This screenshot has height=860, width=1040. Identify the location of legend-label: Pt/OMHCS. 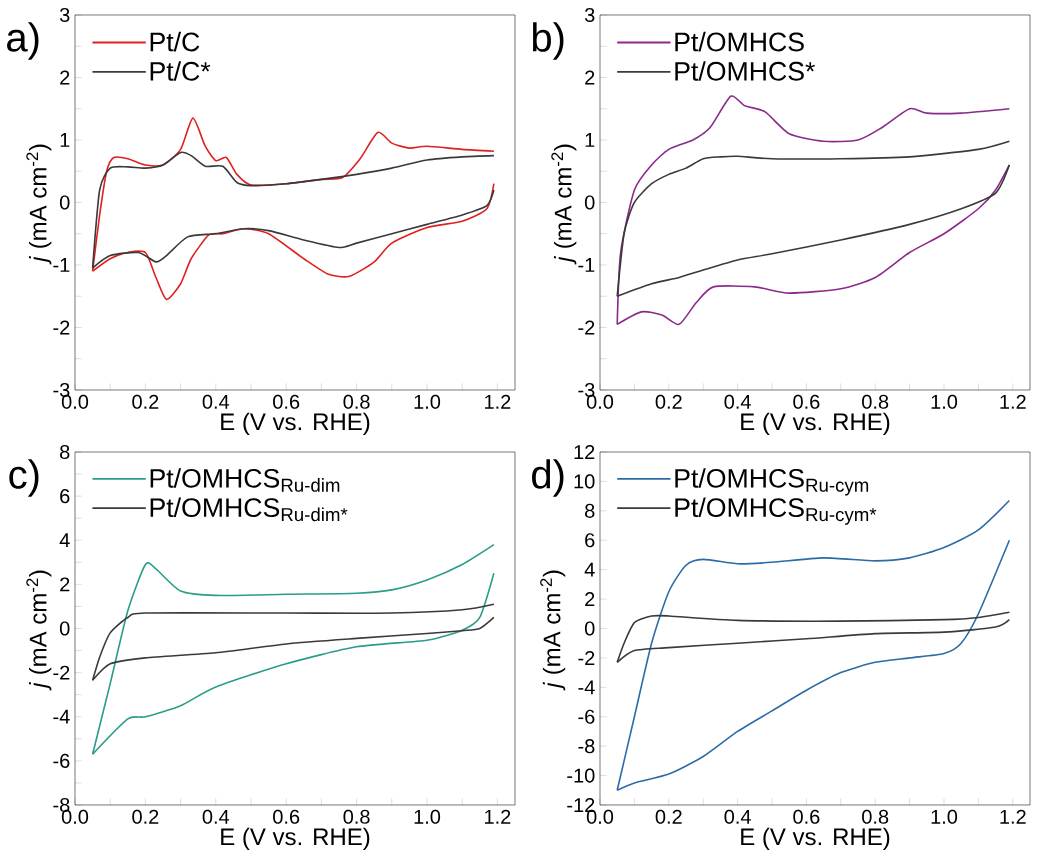
(739, 41).